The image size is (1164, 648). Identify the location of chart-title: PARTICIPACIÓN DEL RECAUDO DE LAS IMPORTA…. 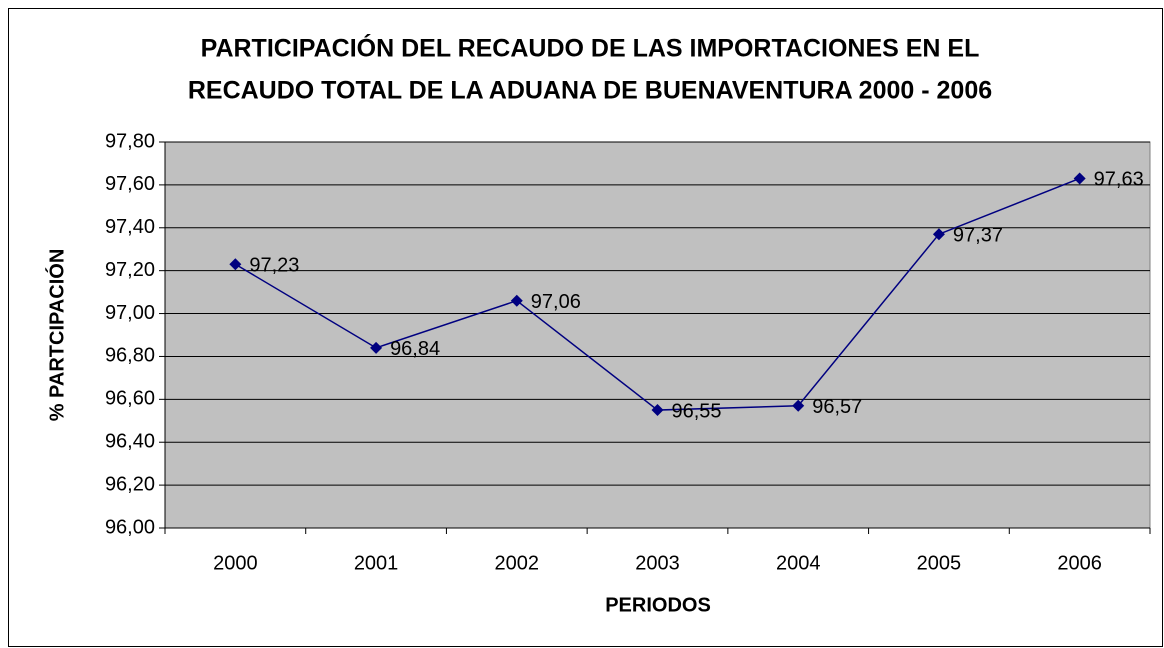
(590, 48).